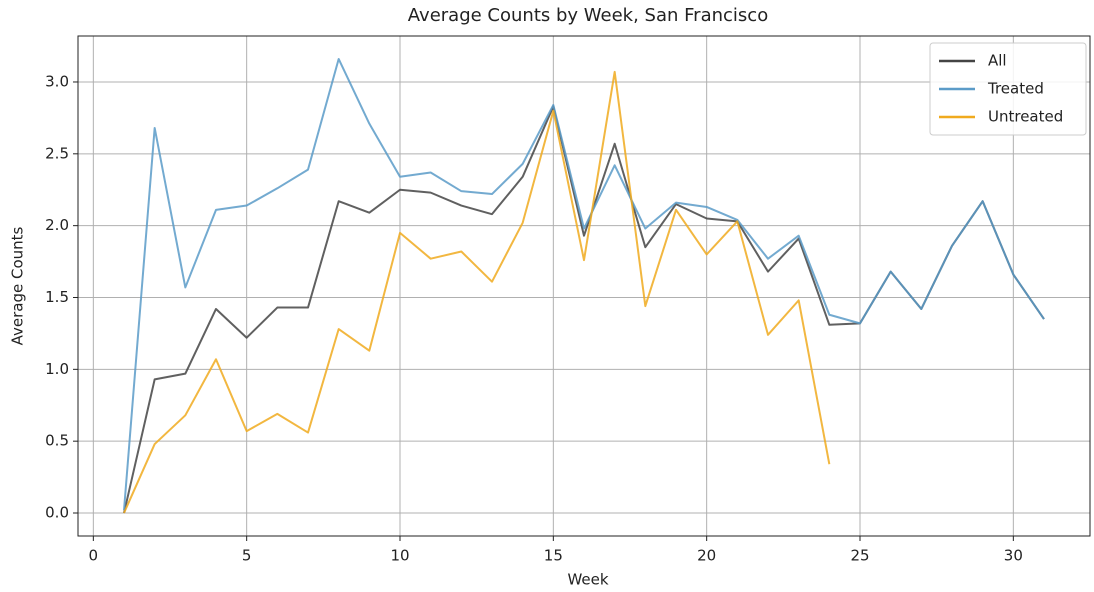  I want to click on legend-label: Untreated, so click(1025, 117).